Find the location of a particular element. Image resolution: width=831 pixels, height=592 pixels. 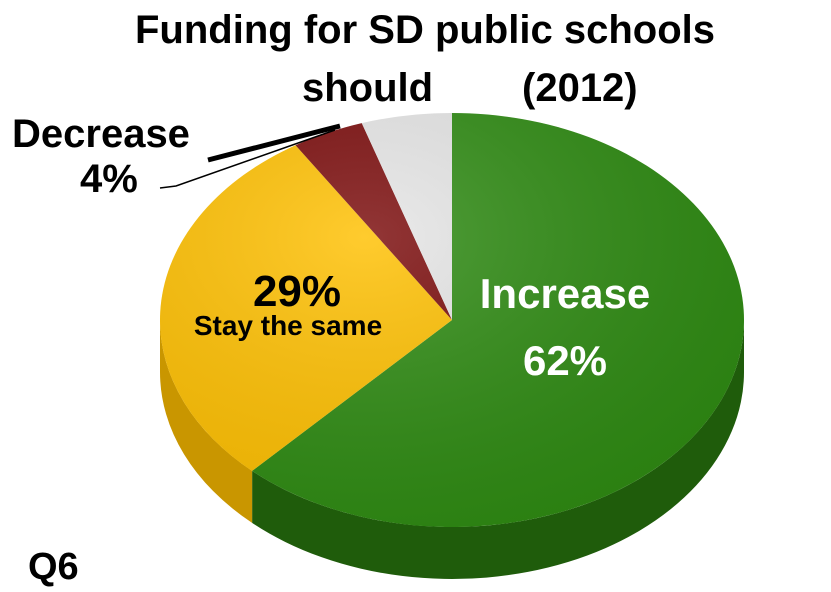

slice-label-increase: Increase is located at coordinates (565, 293).